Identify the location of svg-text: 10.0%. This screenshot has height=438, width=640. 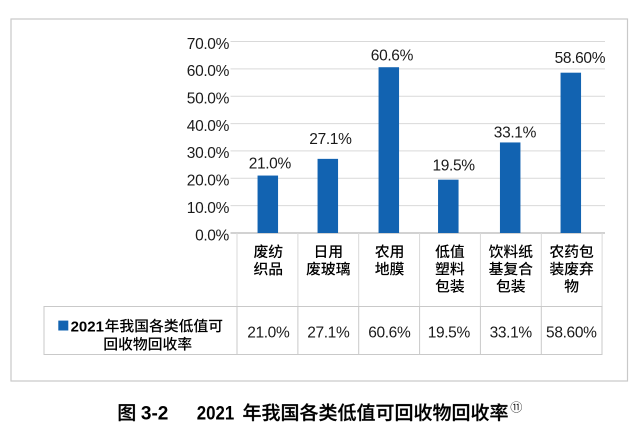
(208, 208).